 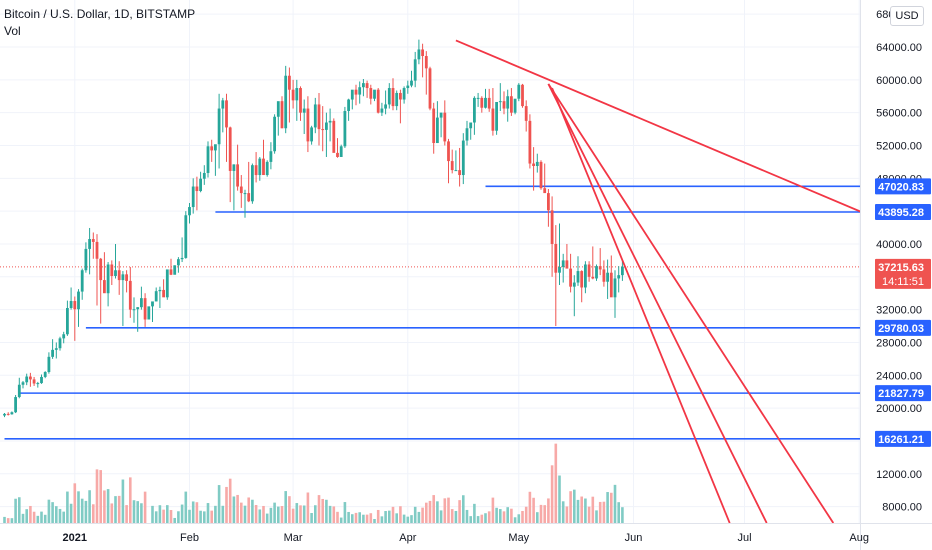 I want to click on price-level-label: 16261.21, so click(x=901, y=440).